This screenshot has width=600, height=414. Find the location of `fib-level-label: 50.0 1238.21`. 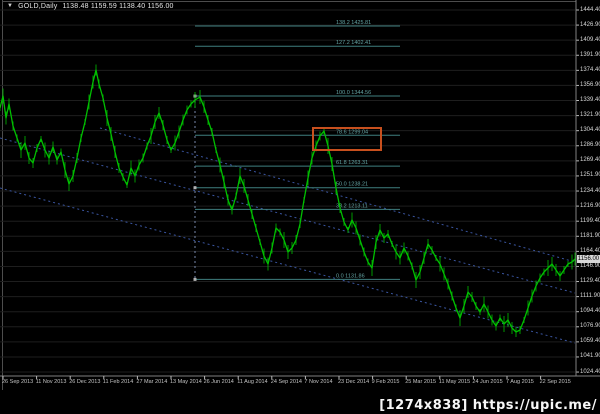

fib-level-label: 50.0 1238.21 is located at coordinates (352, 185).